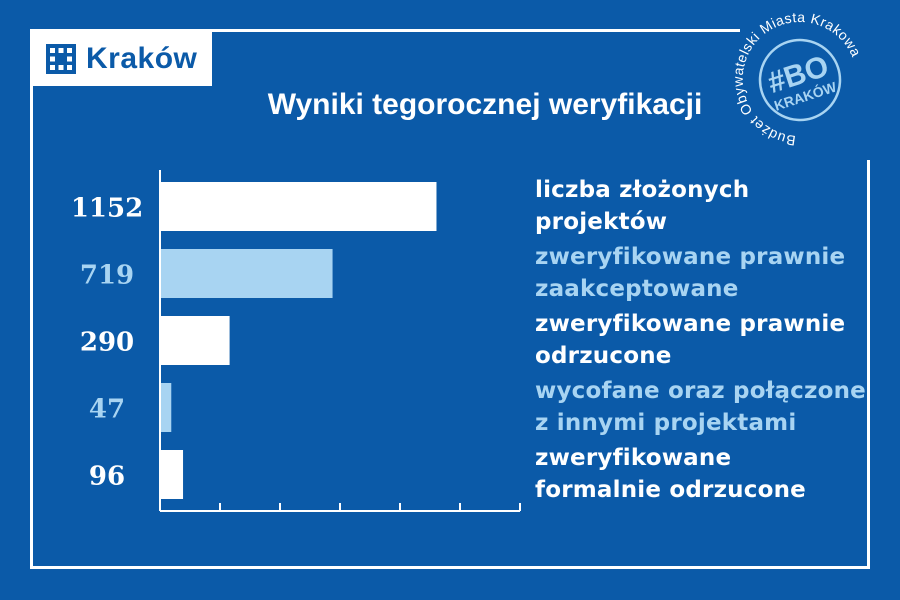  What do you see at coordinates (107, 209) in the screenshot?
I see `value-label-0: 1152` at bounding box center [107, 209].